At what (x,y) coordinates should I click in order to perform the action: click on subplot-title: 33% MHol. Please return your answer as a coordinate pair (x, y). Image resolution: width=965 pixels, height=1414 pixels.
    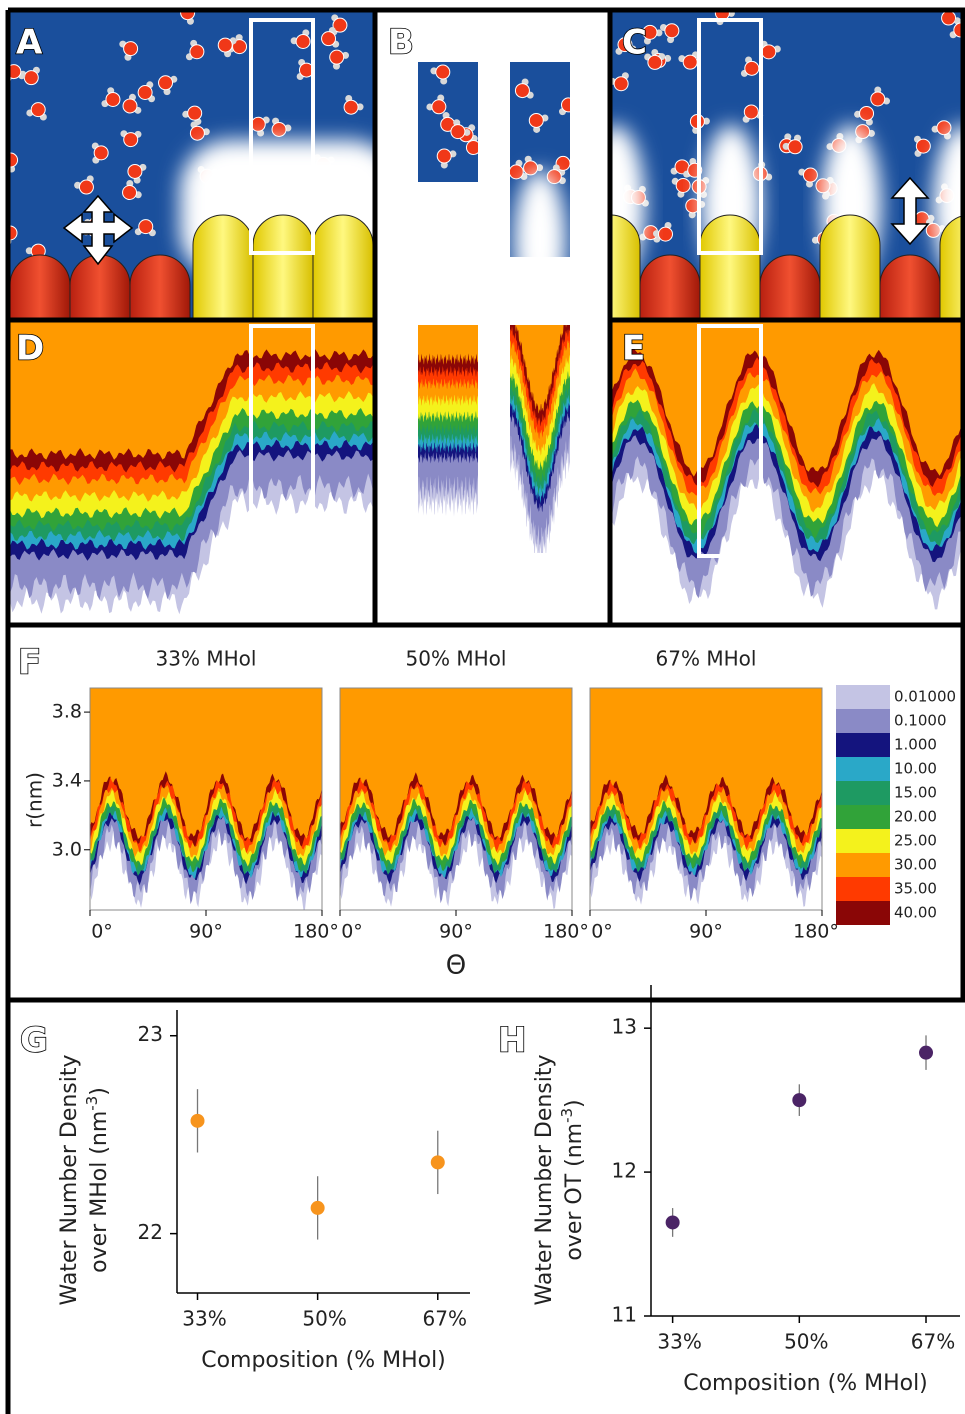
    Looking at the image, I should click on (206, 659).